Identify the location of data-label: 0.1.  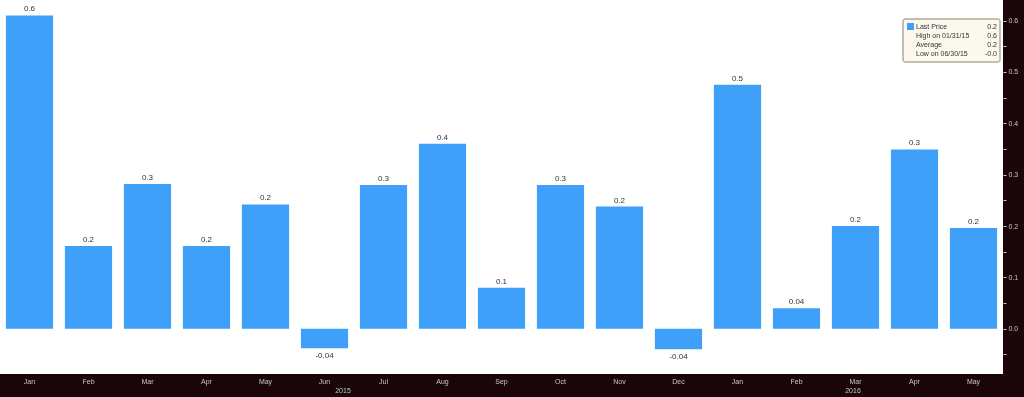
(501, 281).